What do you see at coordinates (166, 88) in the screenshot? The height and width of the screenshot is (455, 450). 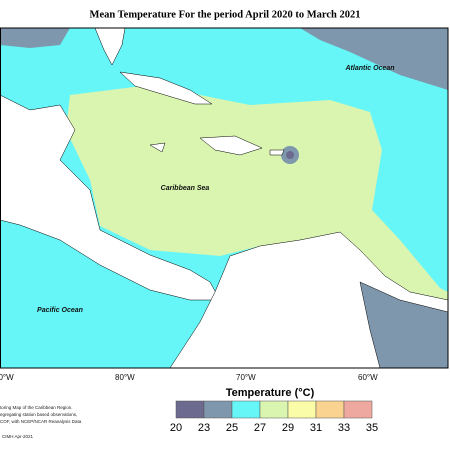 I see `cuba` at bounding box center [166, 88].